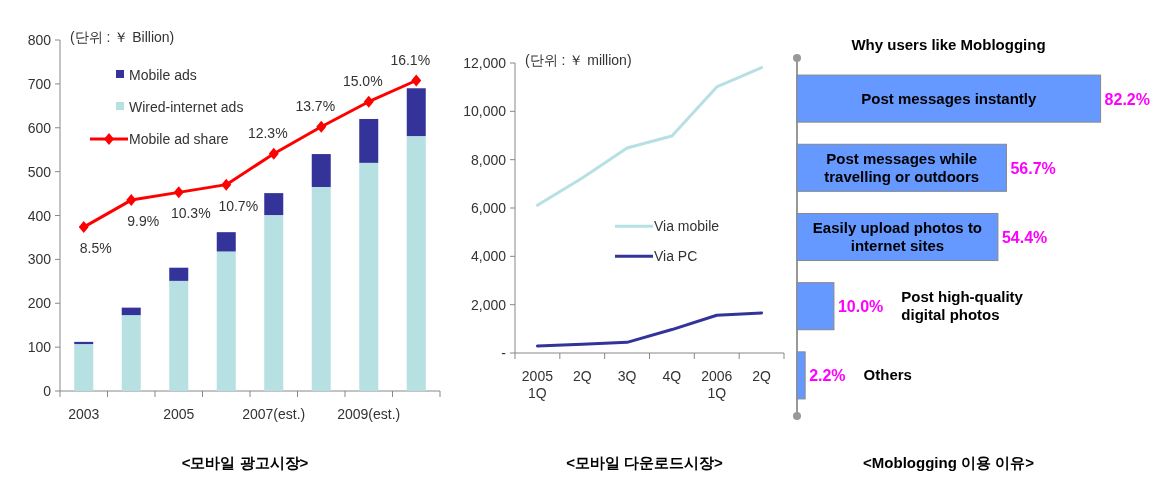 The height and width of the screenshot is (502, 1171). What do you see at coordinates (1127, 99) in the screenshot?
I see `data-label: 82.2%` at bounding box center [1127, 99].